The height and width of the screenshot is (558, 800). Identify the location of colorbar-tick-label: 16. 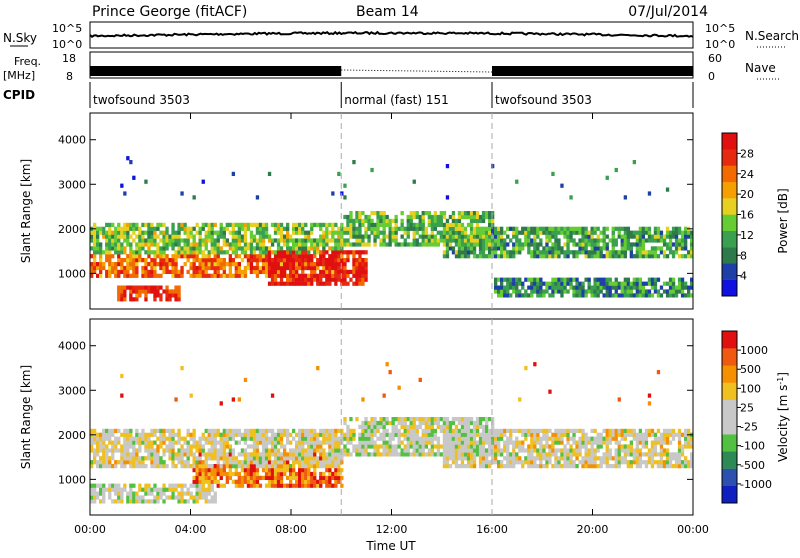
(747, 215).